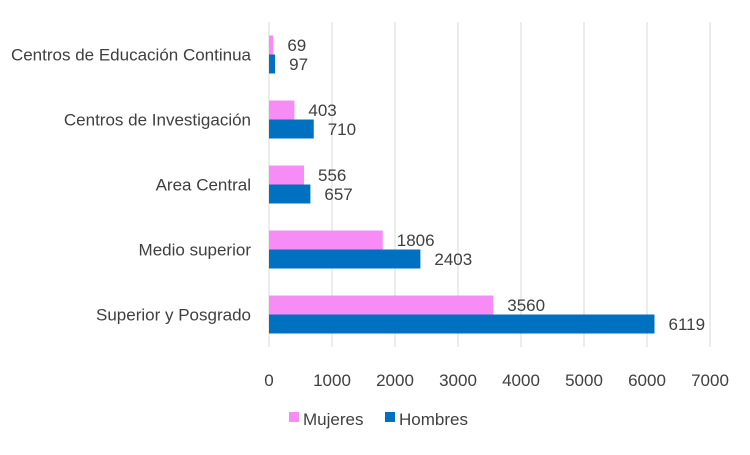 The image size is (750, 455). I want to click on data-label: 6119, so click(686, 324).